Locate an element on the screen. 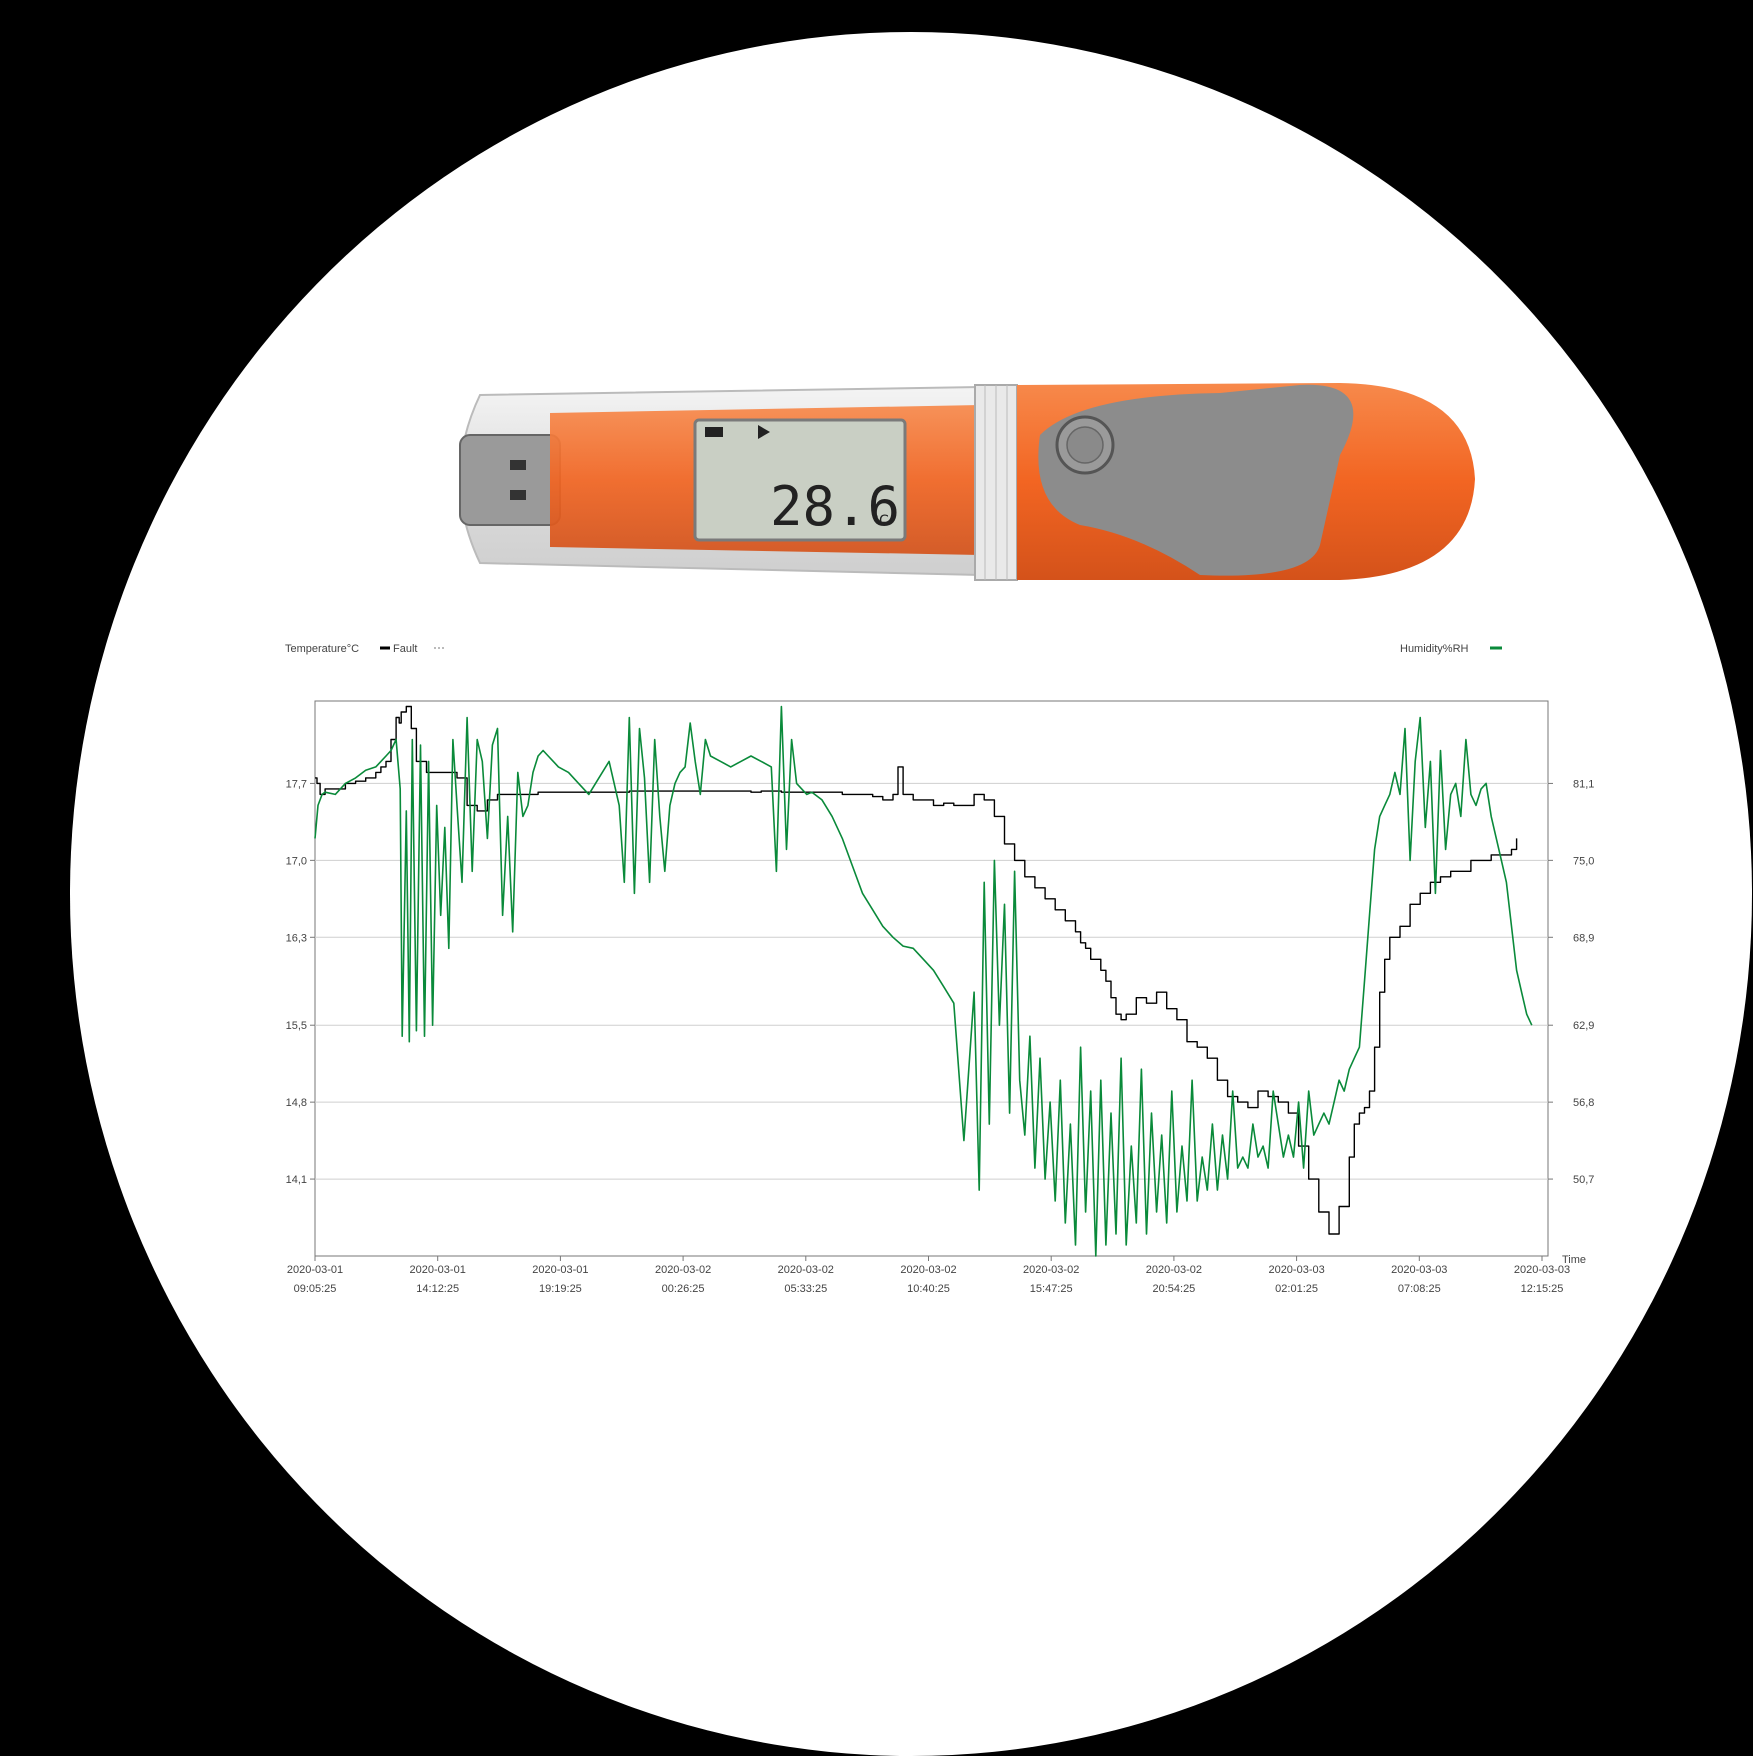 The width and height of the screenshot is (1753, 1756). x-tick-time: 05:33:25 is located at coordinates (805, 1289).